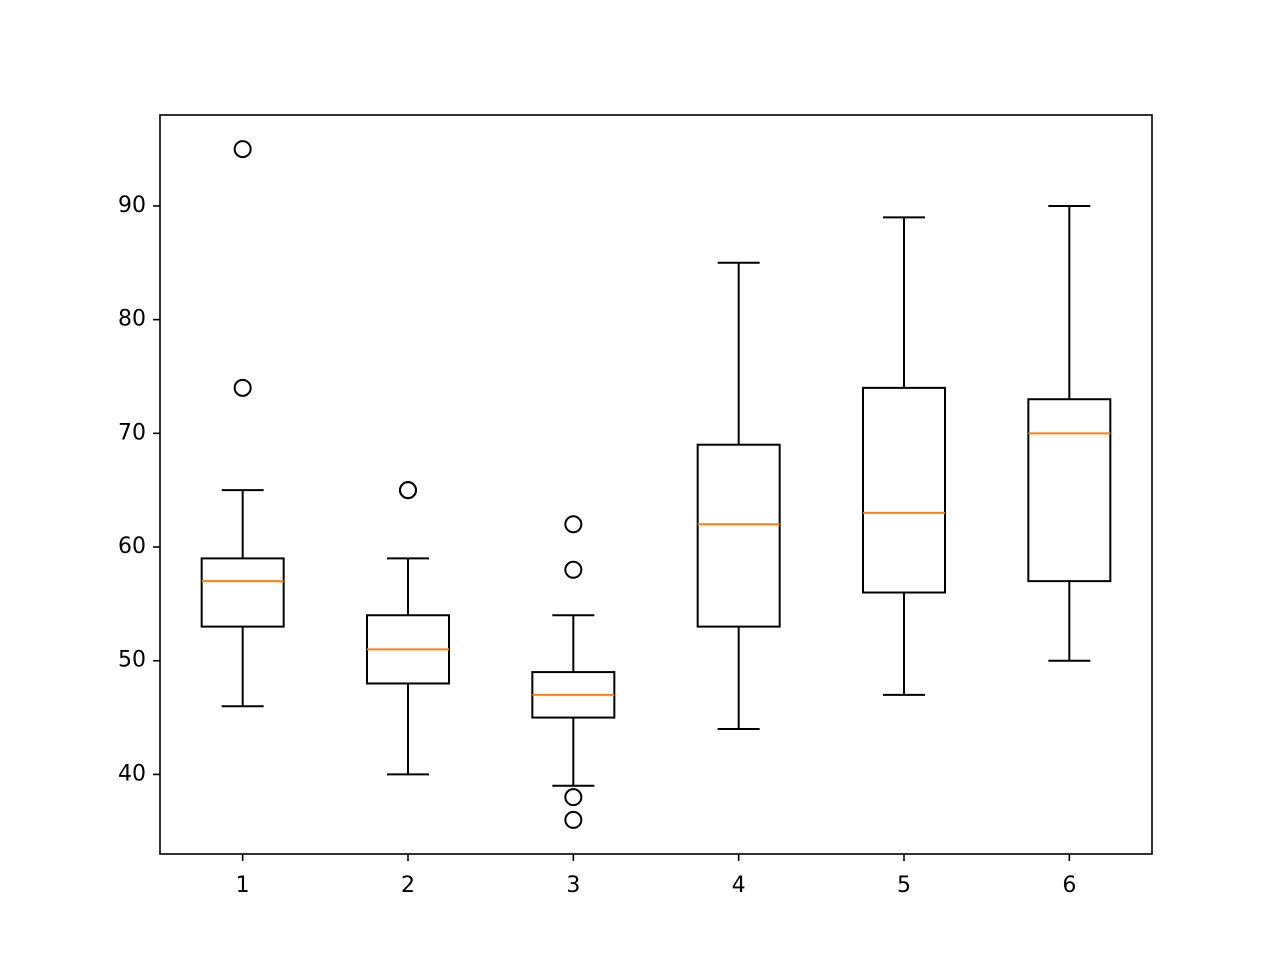 The width and height of the screenshot is (1280, 960). What do you see at coordinates (132, 319) in the screenshot?
I see `y-tick-label-80: 80` at bounding box center [132, 319].